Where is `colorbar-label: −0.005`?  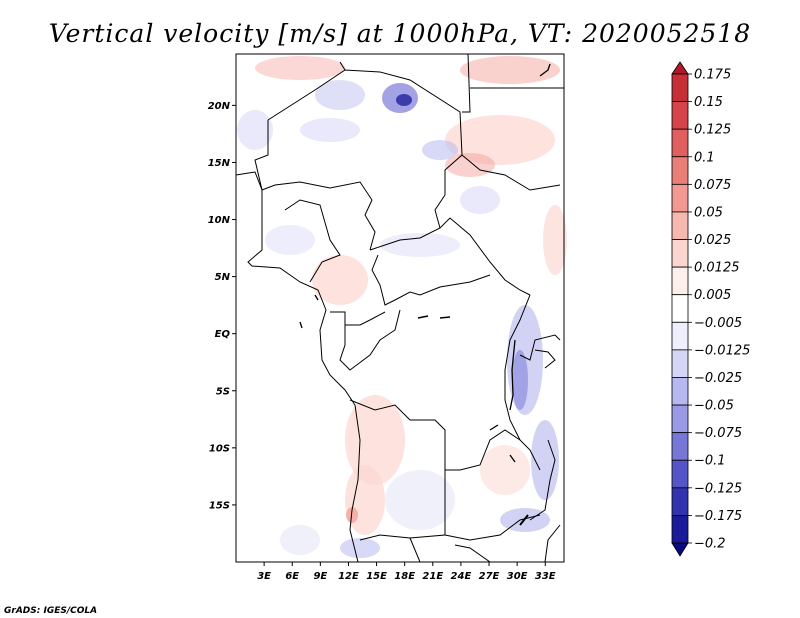 colorbar-label: −0.005 is located at coordinates (718, 323).